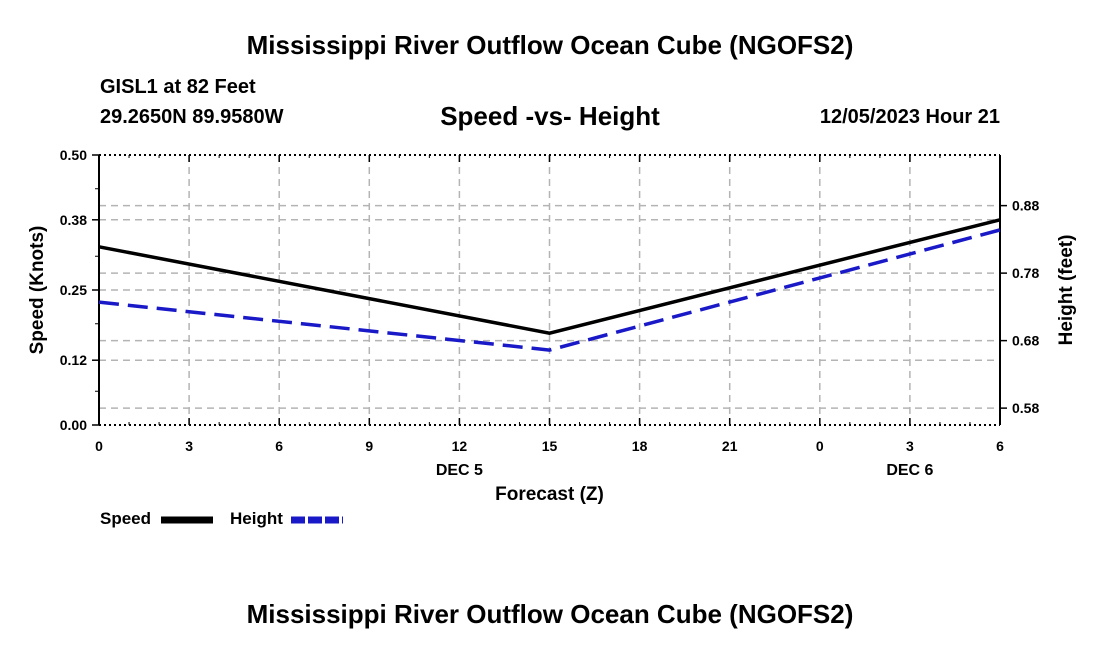  Describe the element at coordinates (549, 494) in the screenshot. I see `x-axis-title: Forecast (Z)` at that location.